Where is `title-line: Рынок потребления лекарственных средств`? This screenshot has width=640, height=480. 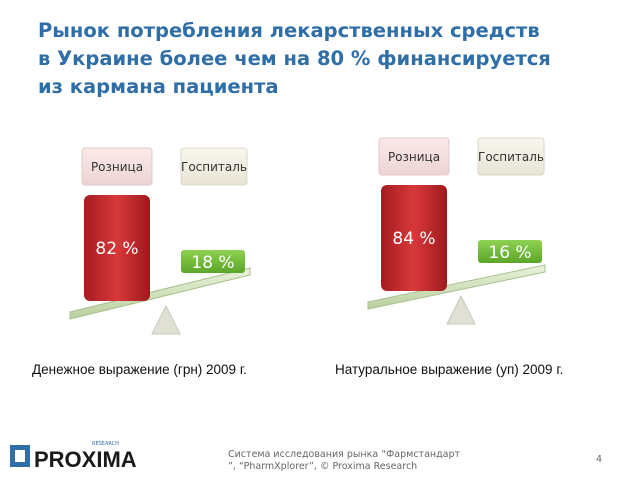
title-line: Рынок потребления лекарственных средств is located at coordinates (289, 30).